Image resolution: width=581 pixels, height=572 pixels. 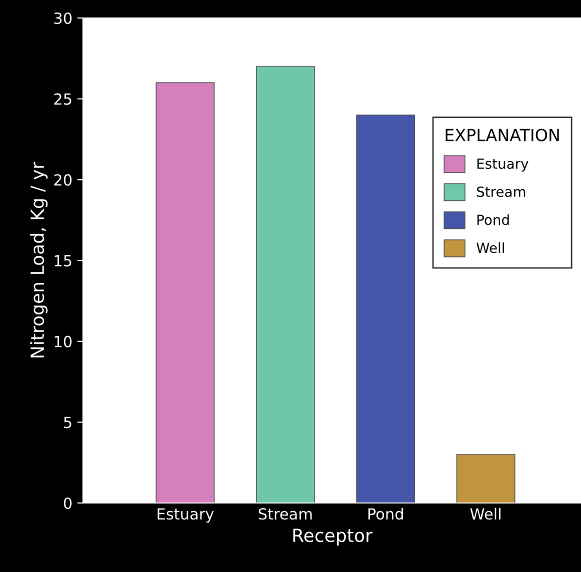 I want to click on x-tick-label: Estuary, so click(x=186, y=515).